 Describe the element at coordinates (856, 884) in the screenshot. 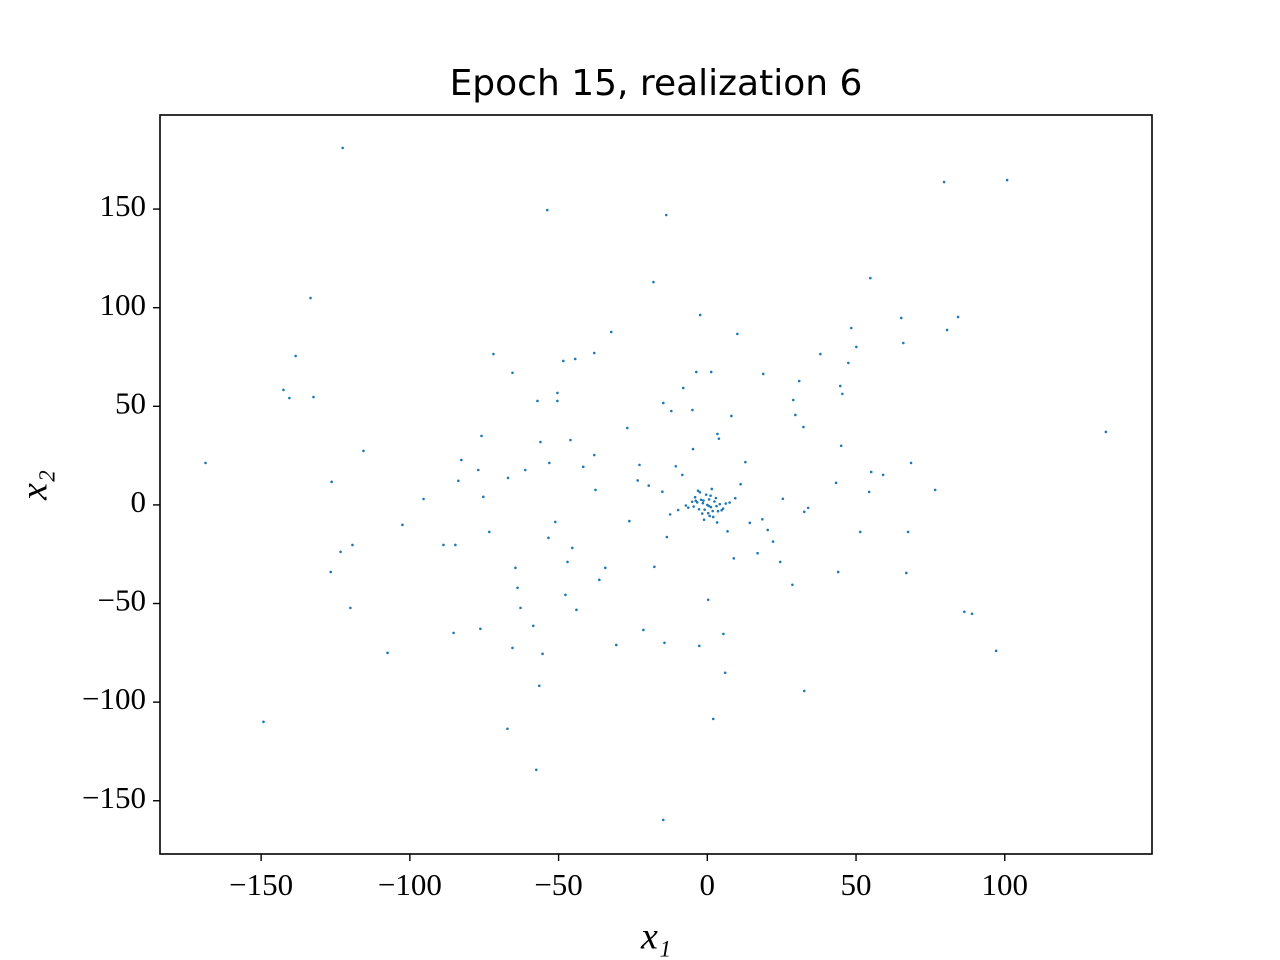

I see `x-tick-label: 50` at that location.